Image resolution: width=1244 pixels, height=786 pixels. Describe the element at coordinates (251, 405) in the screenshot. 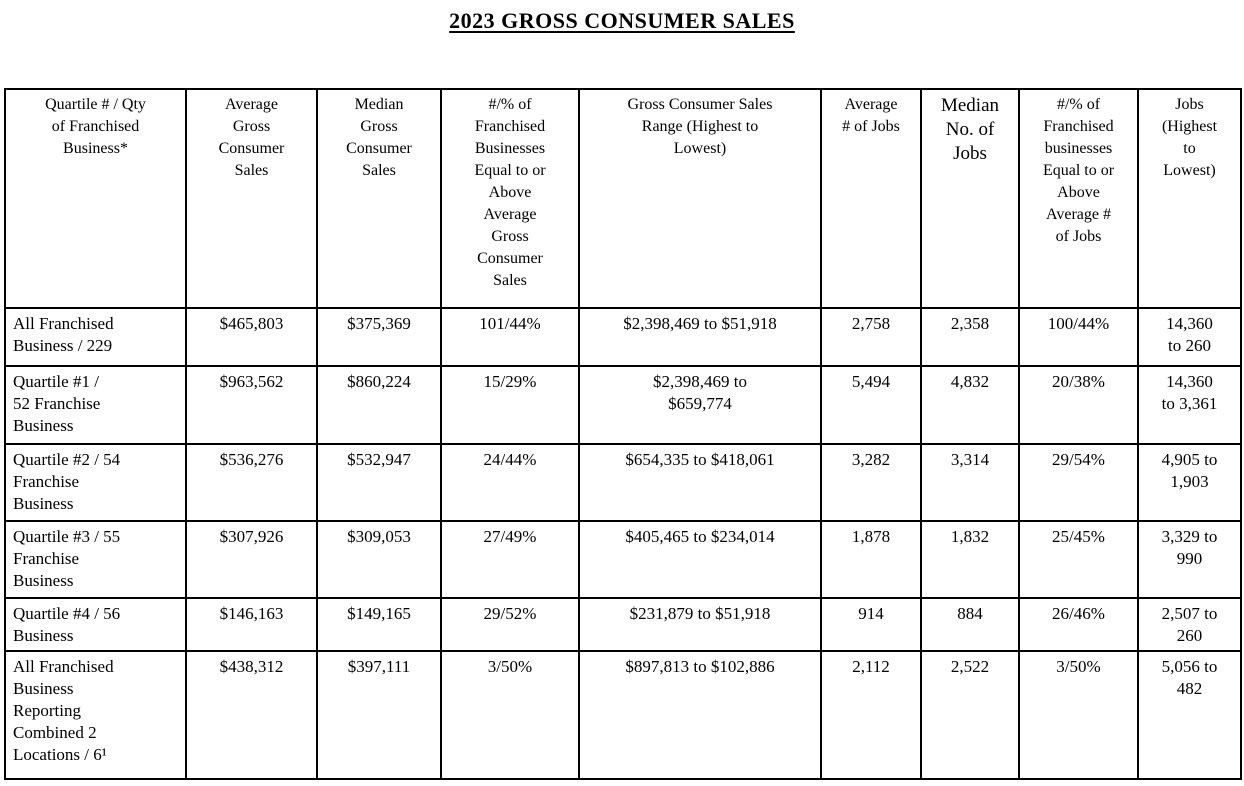

I see `avg-gross-sales-cell: $963,562` at that location.